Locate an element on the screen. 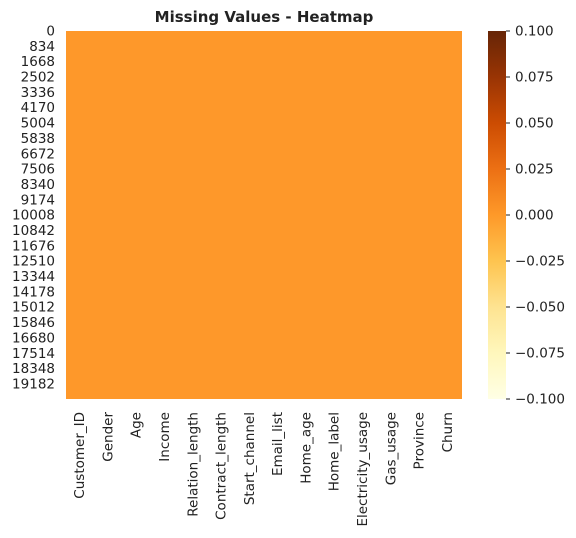  row-tick-label: 10842 is located at coordinates (33, 231).